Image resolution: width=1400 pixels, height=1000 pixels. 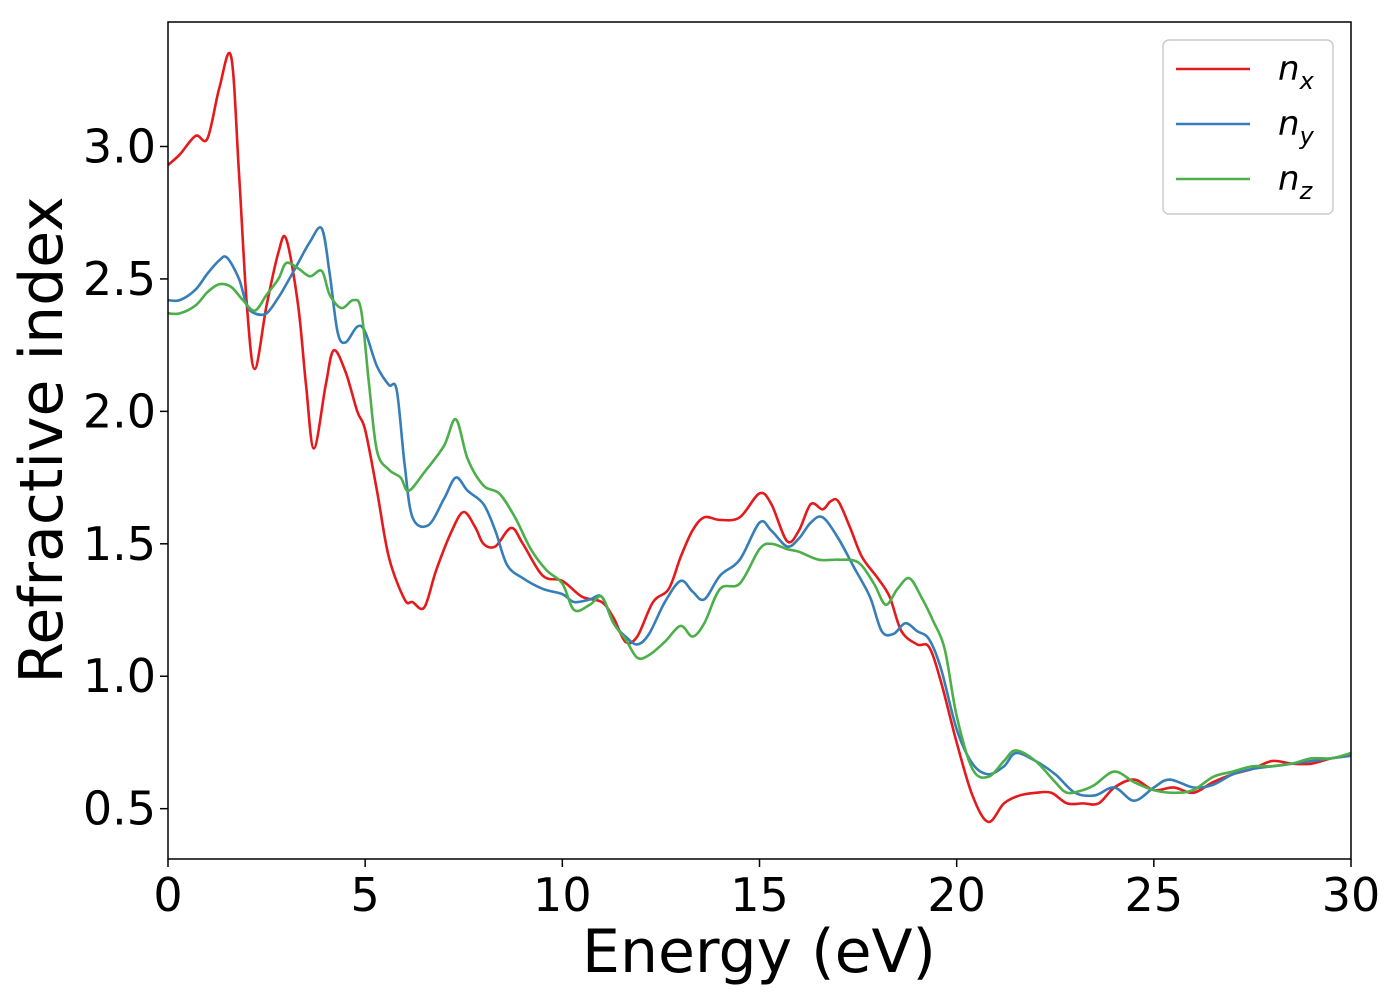 What do you see at coordinates (119, 279) in the screenshot?
I see `y-tick-label: 2.5` at bounding box center [119, 279].